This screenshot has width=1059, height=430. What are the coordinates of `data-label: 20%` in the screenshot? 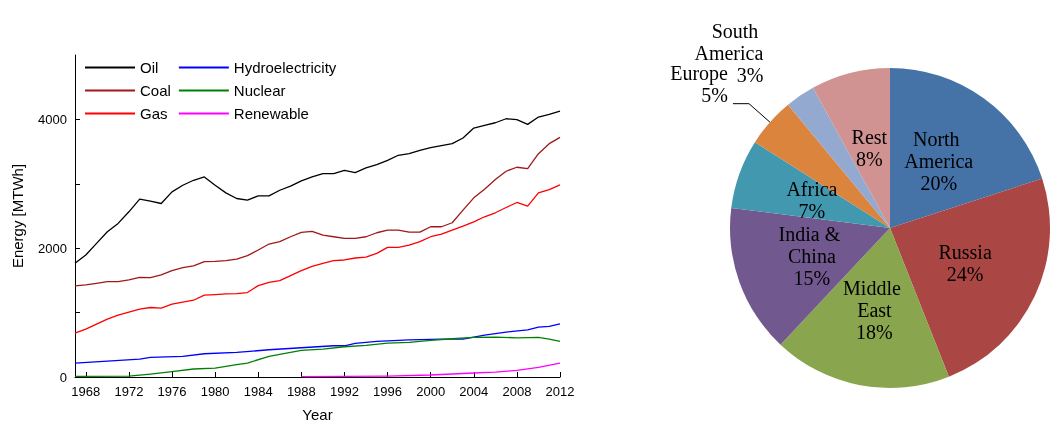 It's located at (939, 182).